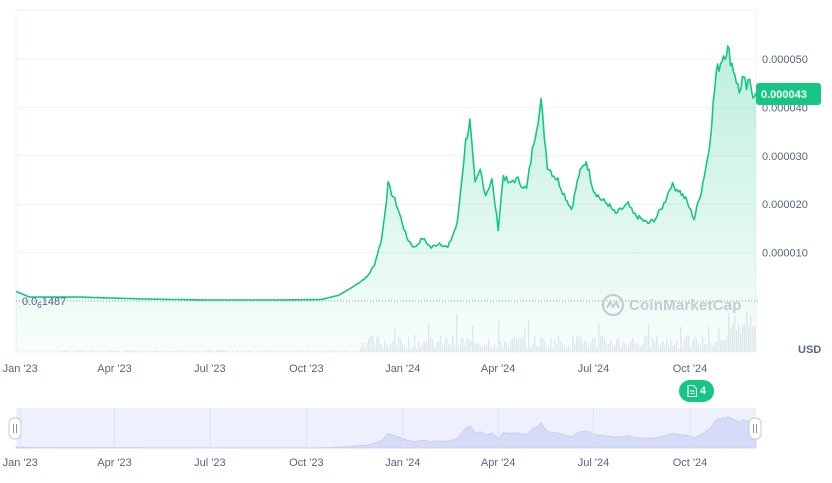 This screenshot has height=483, width=832. I want to click on watermark-text: CoinMarketCap, so click(685, 305).